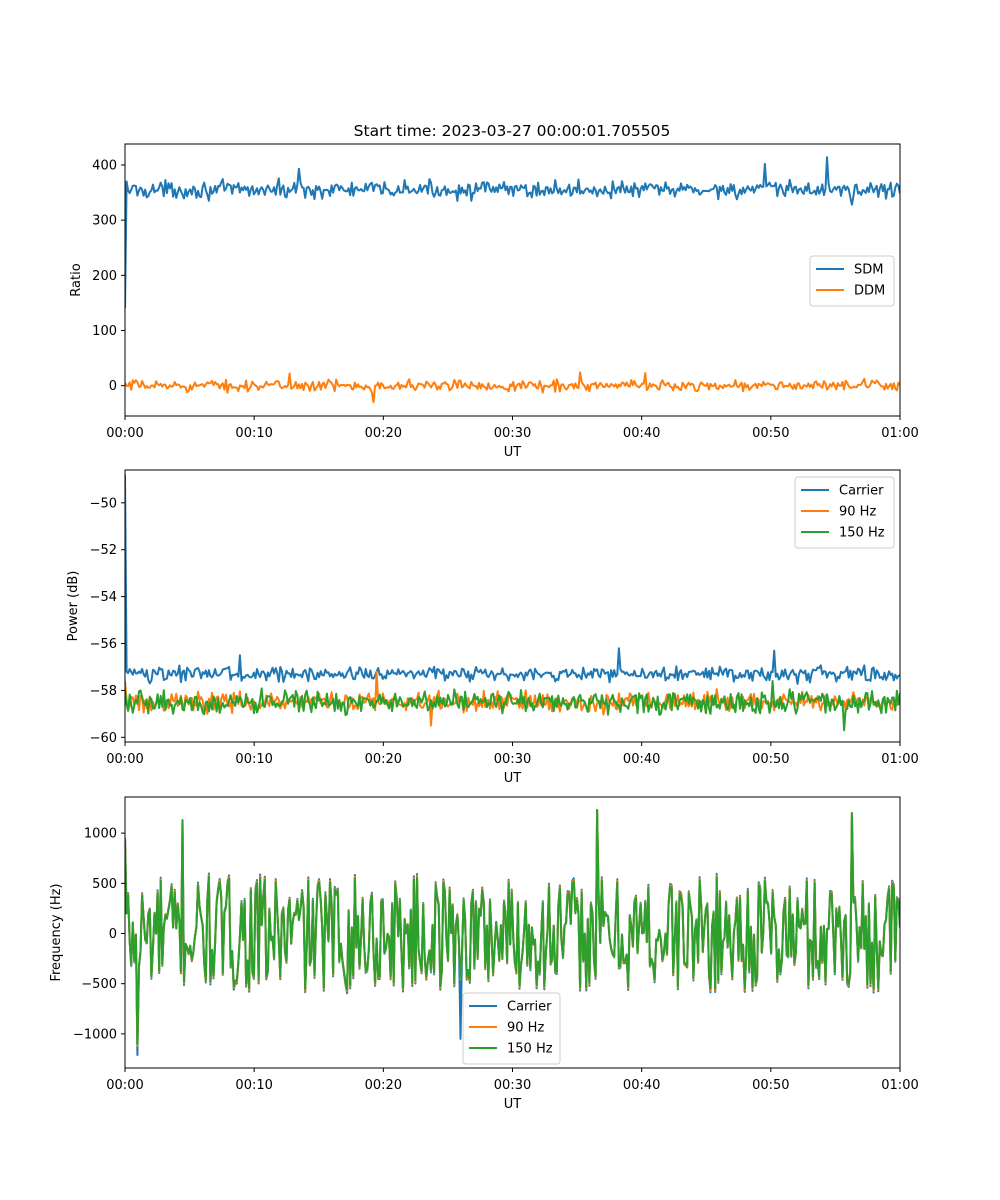  Describe the element at coordinates (56, 932) in the screenshot. I see `y-axis-label: Frequency (Hz)` at that location.